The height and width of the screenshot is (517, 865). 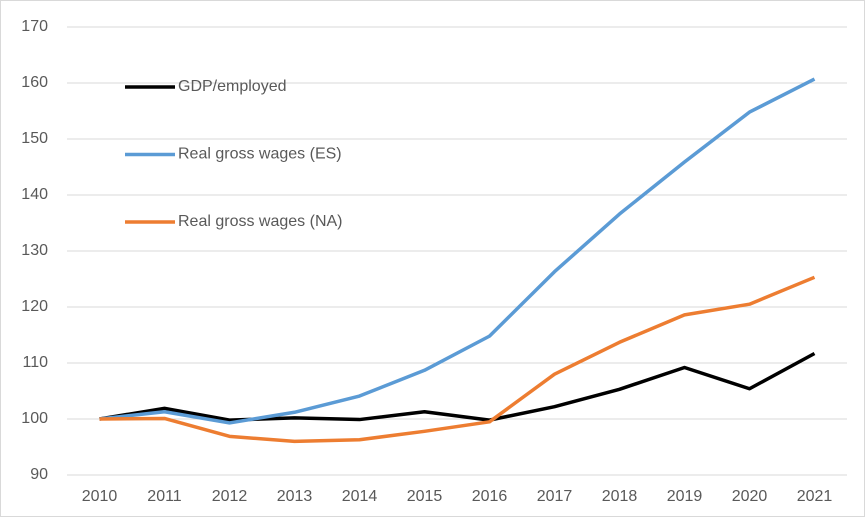 I want to click on legend-label: Real gross wages (NA), so click(x=260, y=221).